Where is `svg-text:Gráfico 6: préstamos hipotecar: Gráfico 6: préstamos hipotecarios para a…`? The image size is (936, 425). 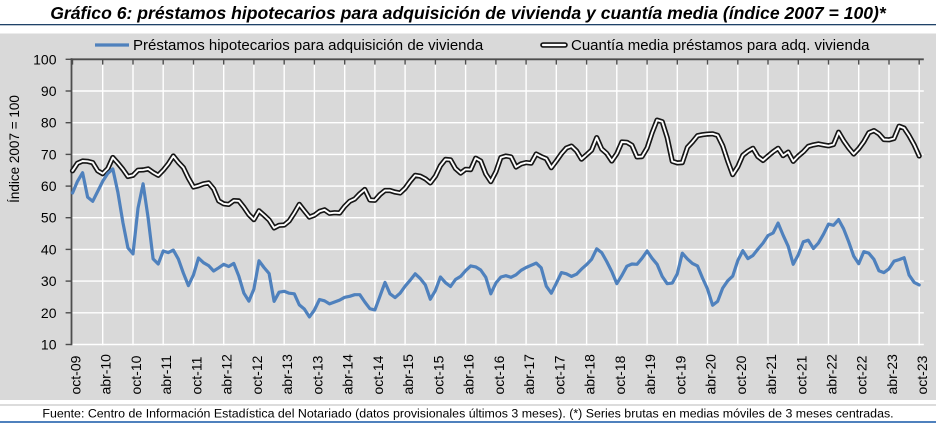 svg-text:Gráfico 6: préstamos hipotecar: Gráfico 6: préstamos hipotecarios para a… is located at coordinates (468, 13).